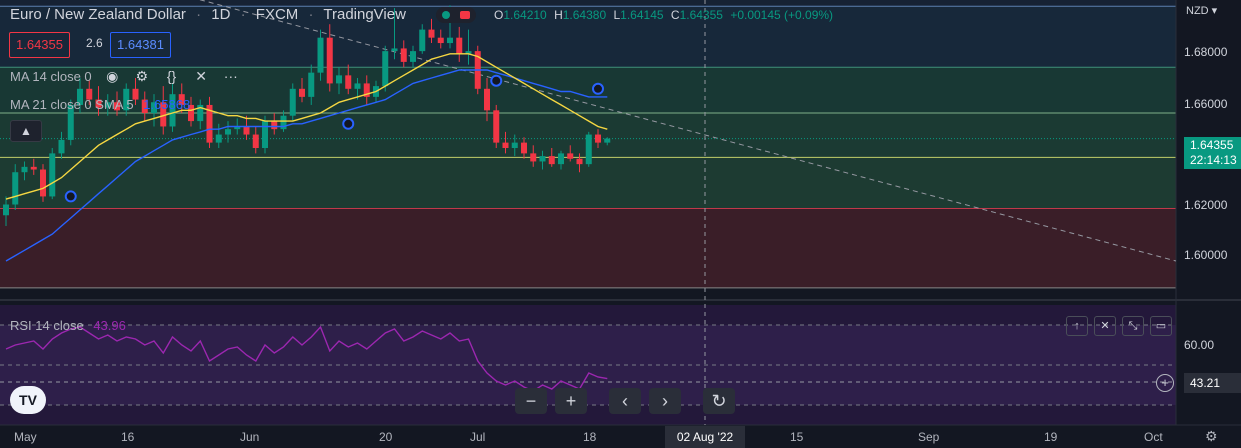 The image size is (1241, 448). Describe the element at coordinates (98, 14) in the screenshot. I see `symbol-title: Euro / New Zealand Dollar` at that location.